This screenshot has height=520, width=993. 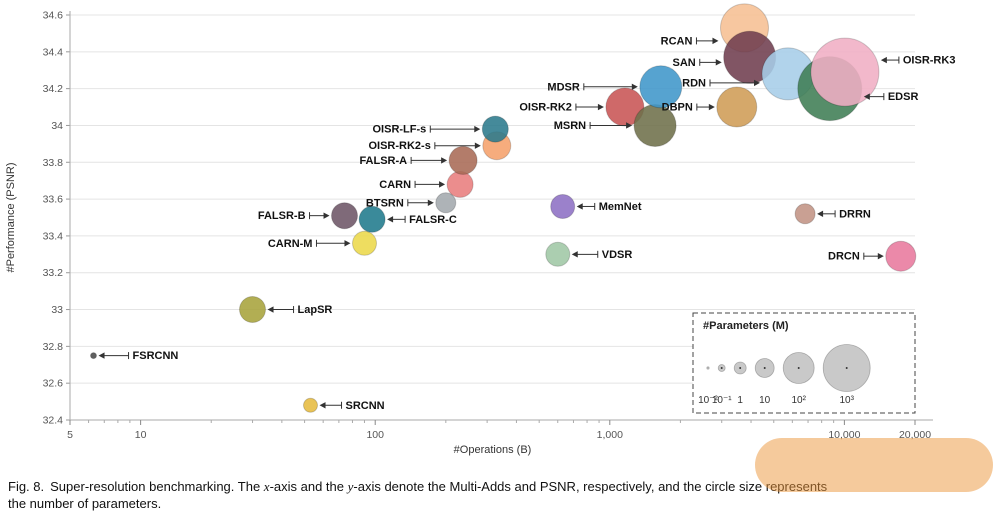 What do you see at coordinates (365, 406) in the screenshot?
I see `point-label-SRCNN: SRCNN` at bounding box center [365, 406].